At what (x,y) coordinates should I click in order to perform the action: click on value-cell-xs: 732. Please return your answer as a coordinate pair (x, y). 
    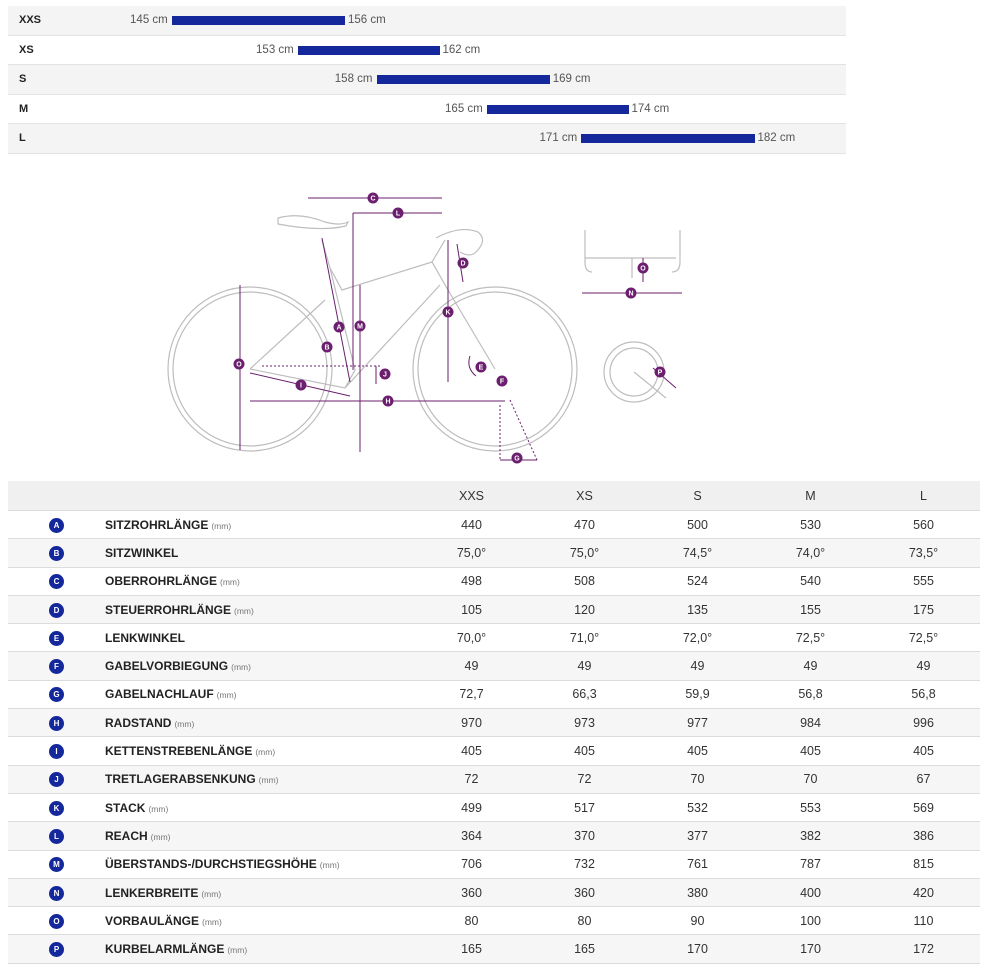
    Looking at the image, I should click on (584, 864).